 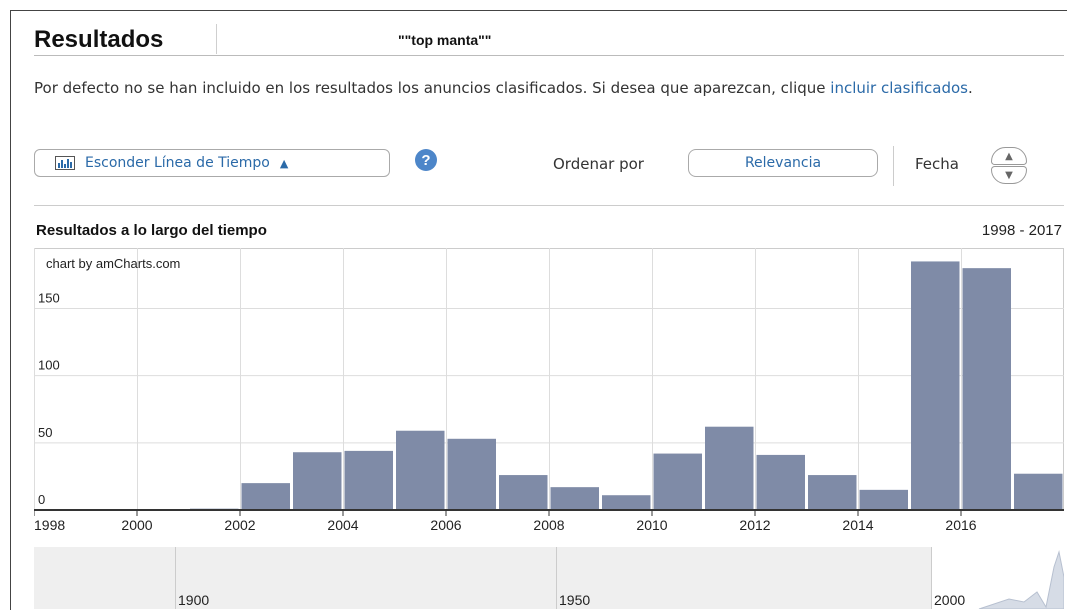 I want to click on hide-timeline-label: Esconder Línea de Tiempo, so click(x=177, y=163).